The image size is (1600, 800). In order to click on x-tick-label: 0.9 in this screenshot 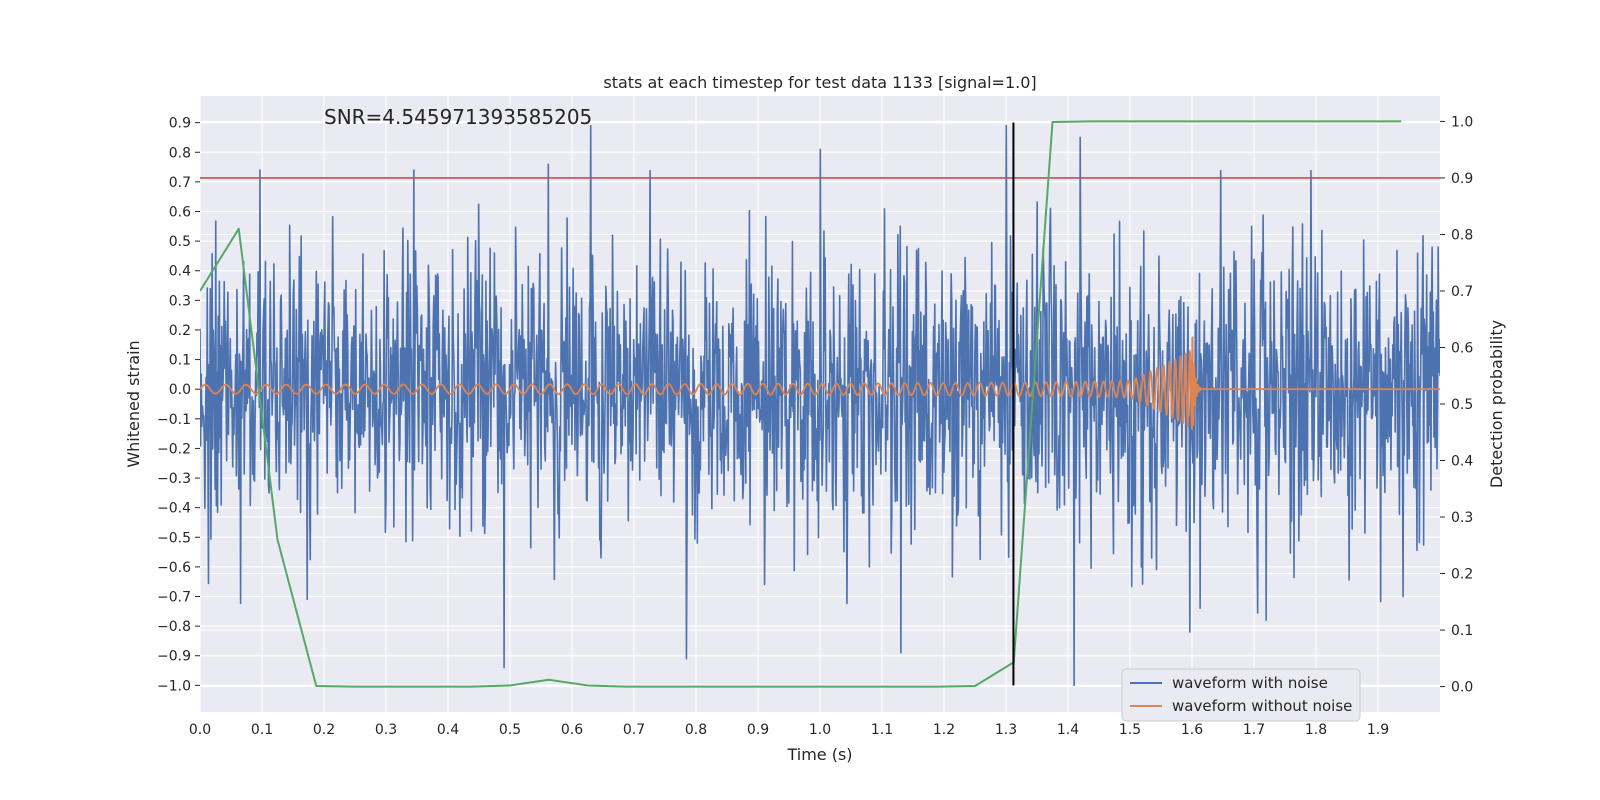, I will do `click(758, 730)`.